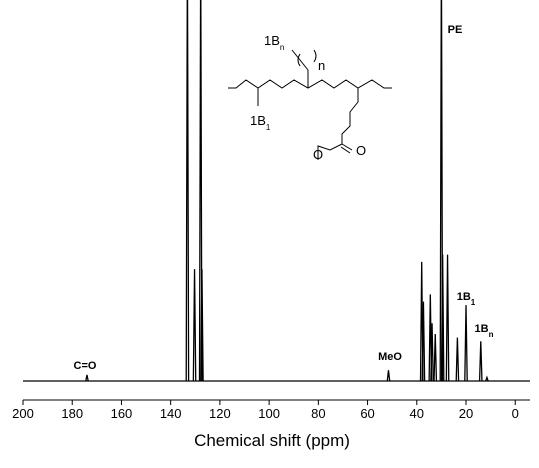  I want to click on x-tick-label: 160, so click(122, 413).